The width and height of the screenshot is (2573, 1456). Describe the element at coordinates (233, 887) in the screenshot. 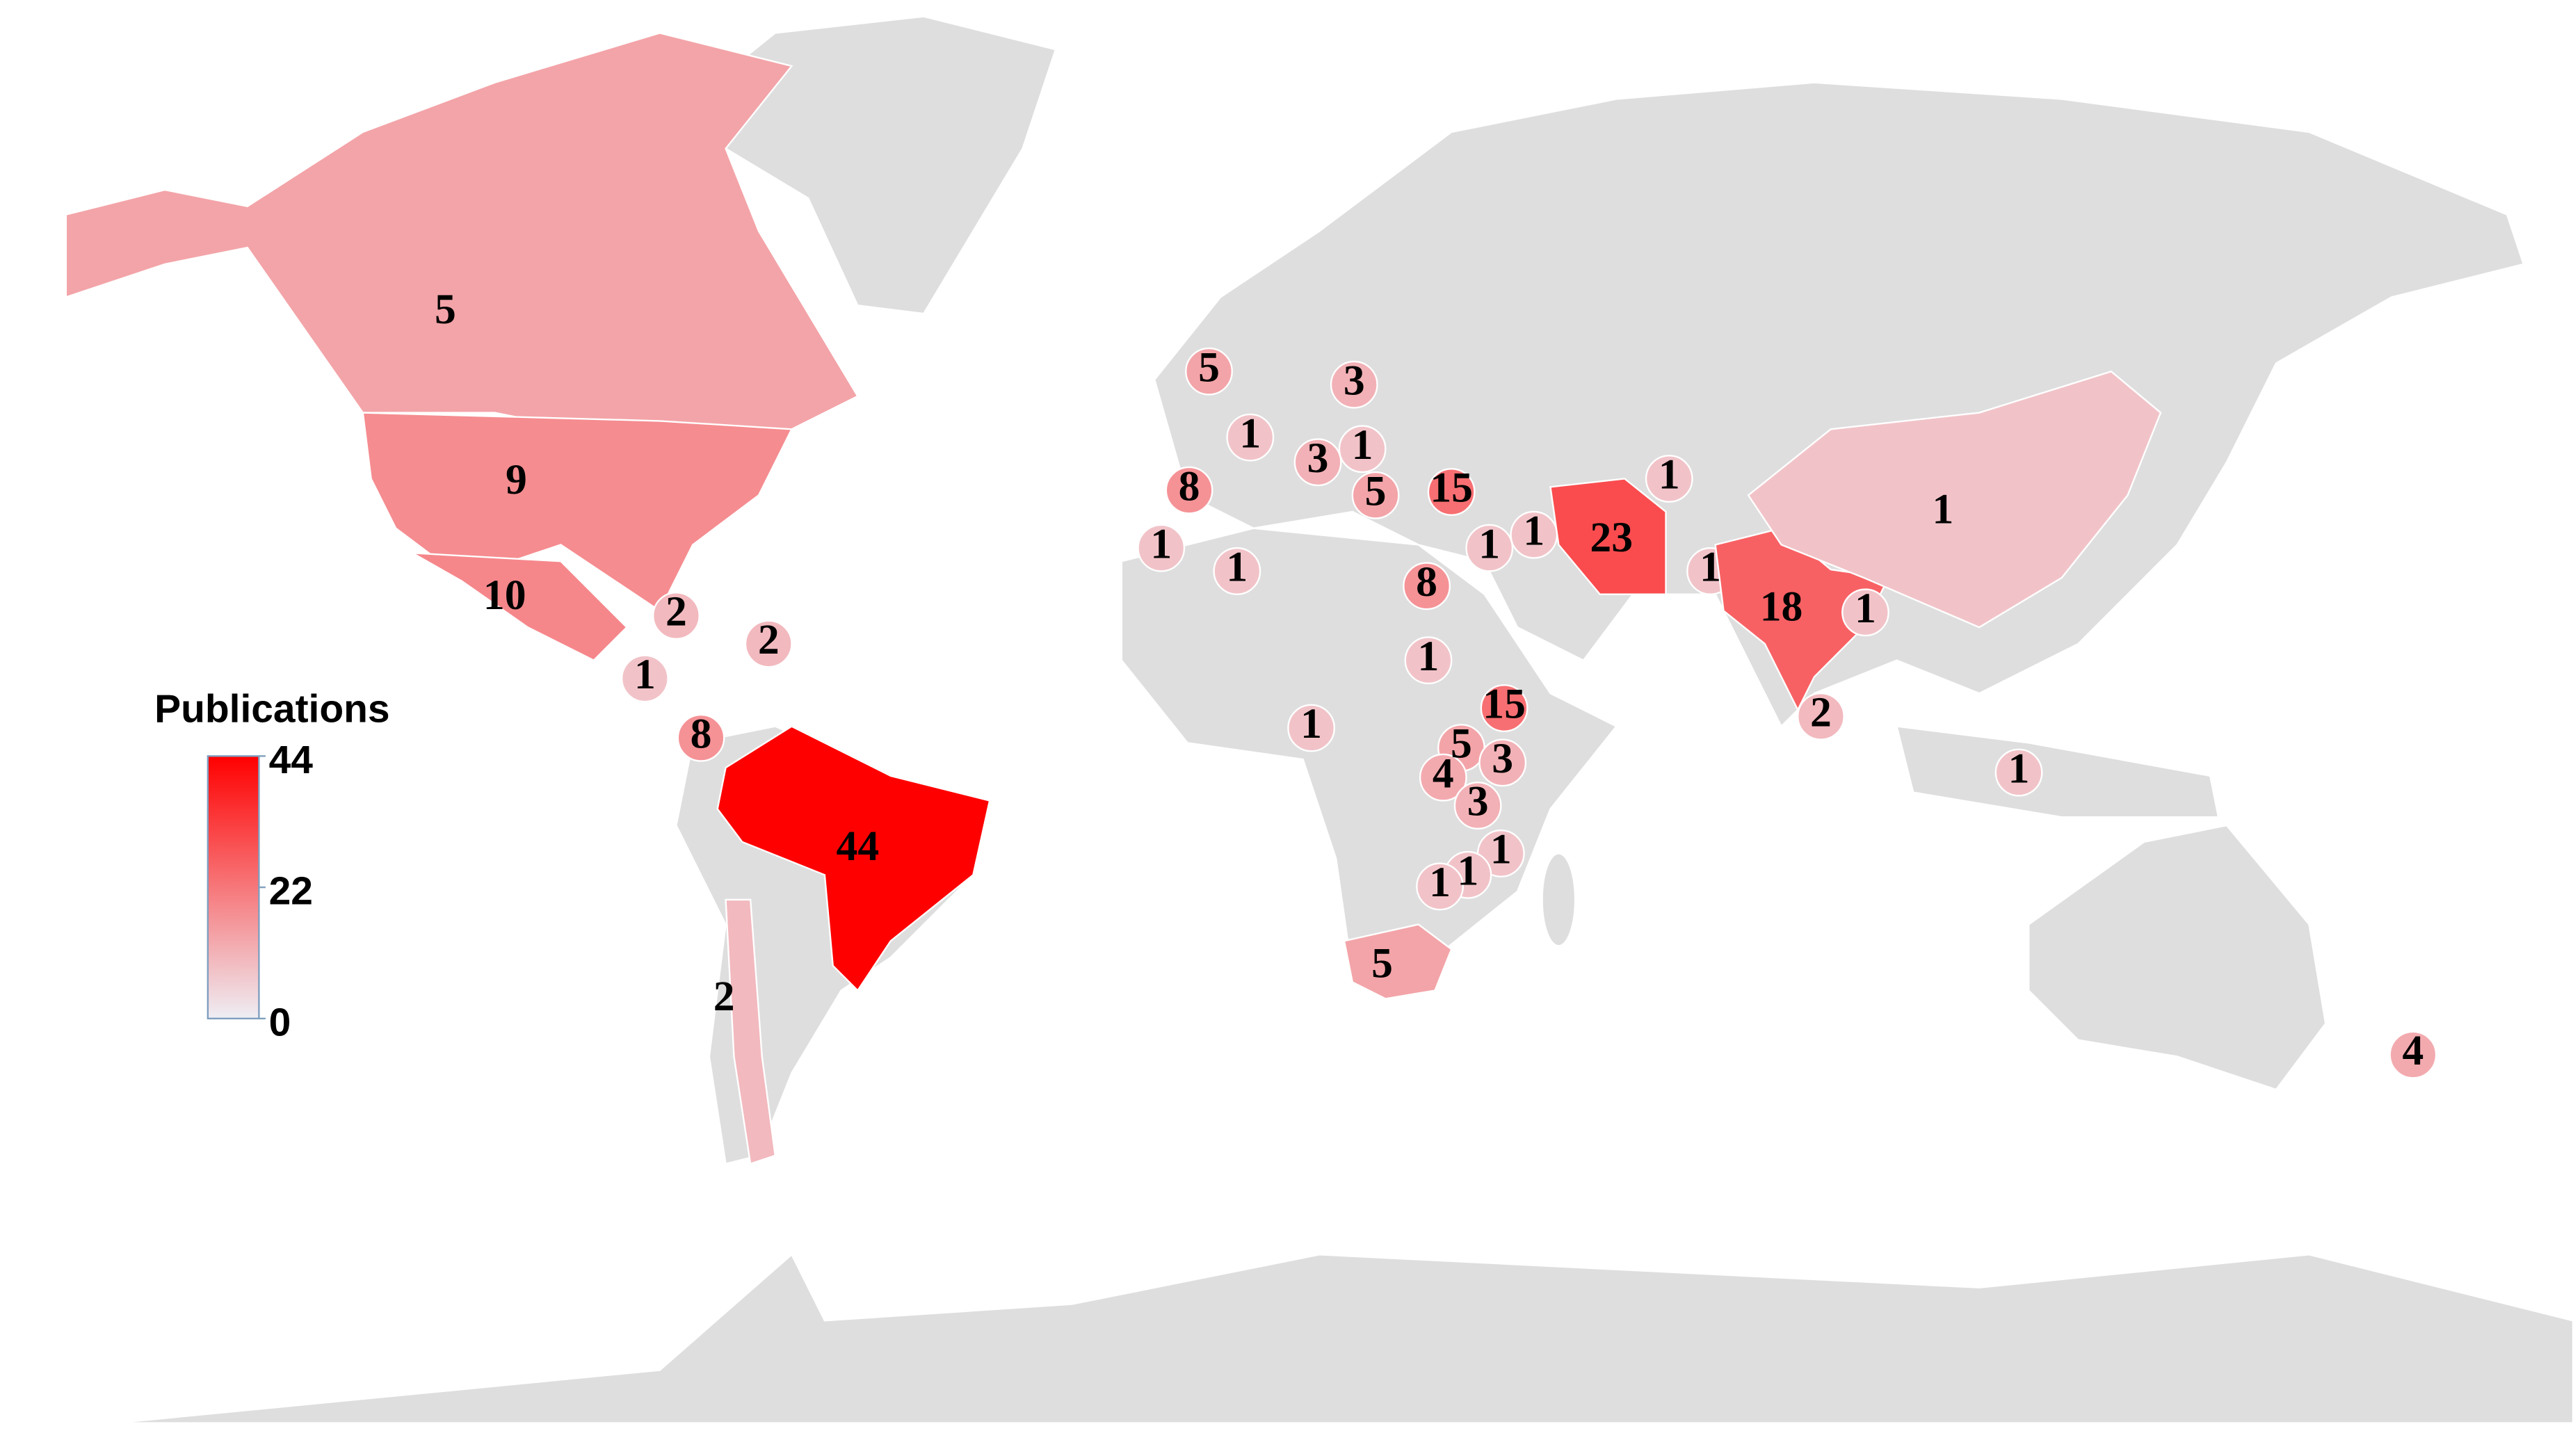

I see `legend-bar` at that location.